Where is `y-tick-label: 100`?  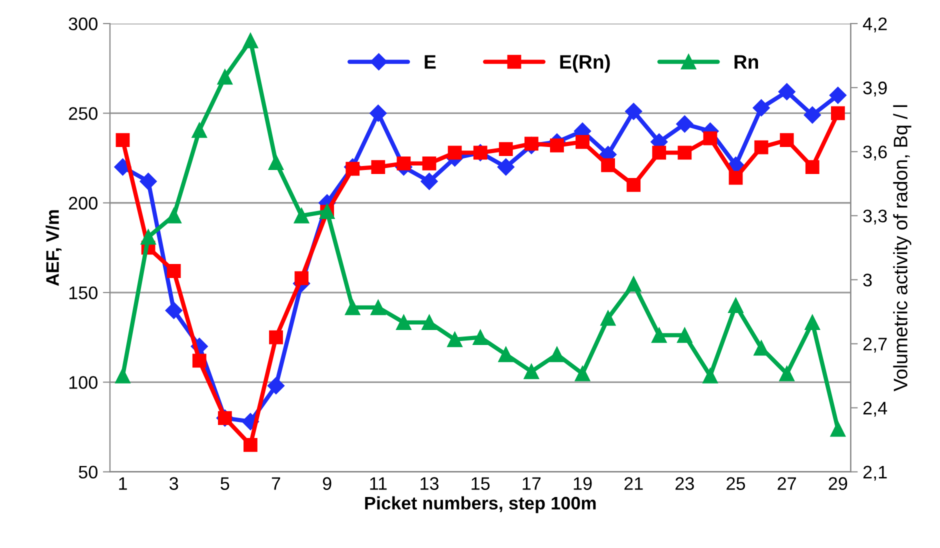 y-tick-label: 100 is located at coordinates (83, 382).